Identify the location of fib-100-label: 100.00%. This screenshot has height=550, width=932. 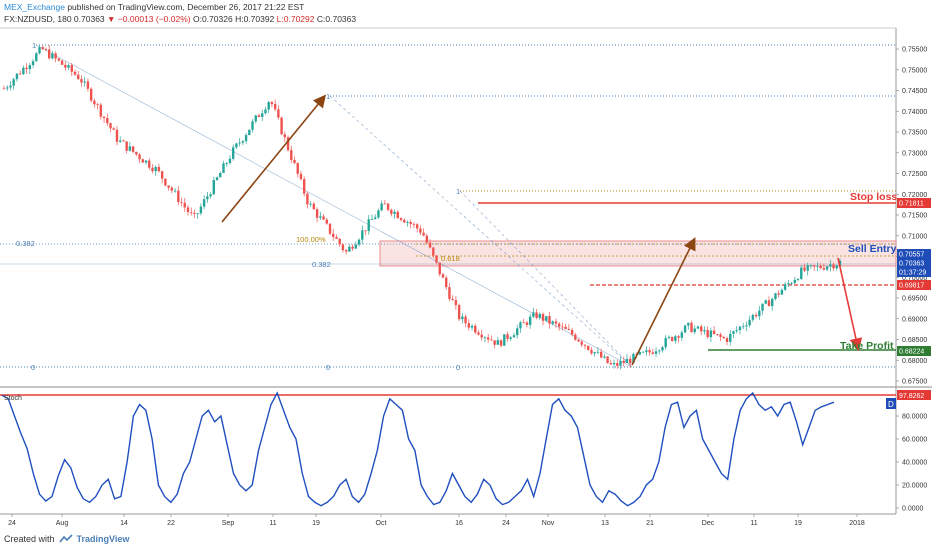
(311, 239).